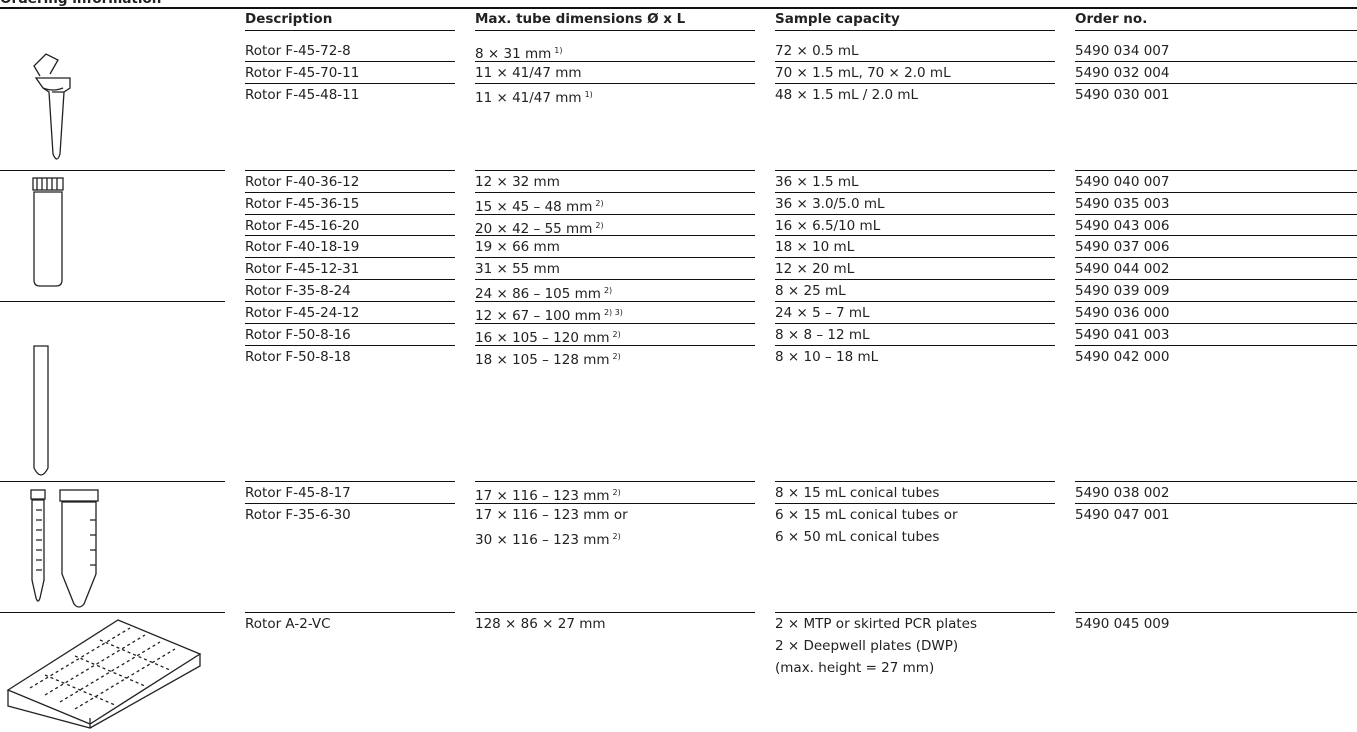 The height and width of the screenshot is (732, 1357). I want to click on column-header: Description, so click(289, 19).